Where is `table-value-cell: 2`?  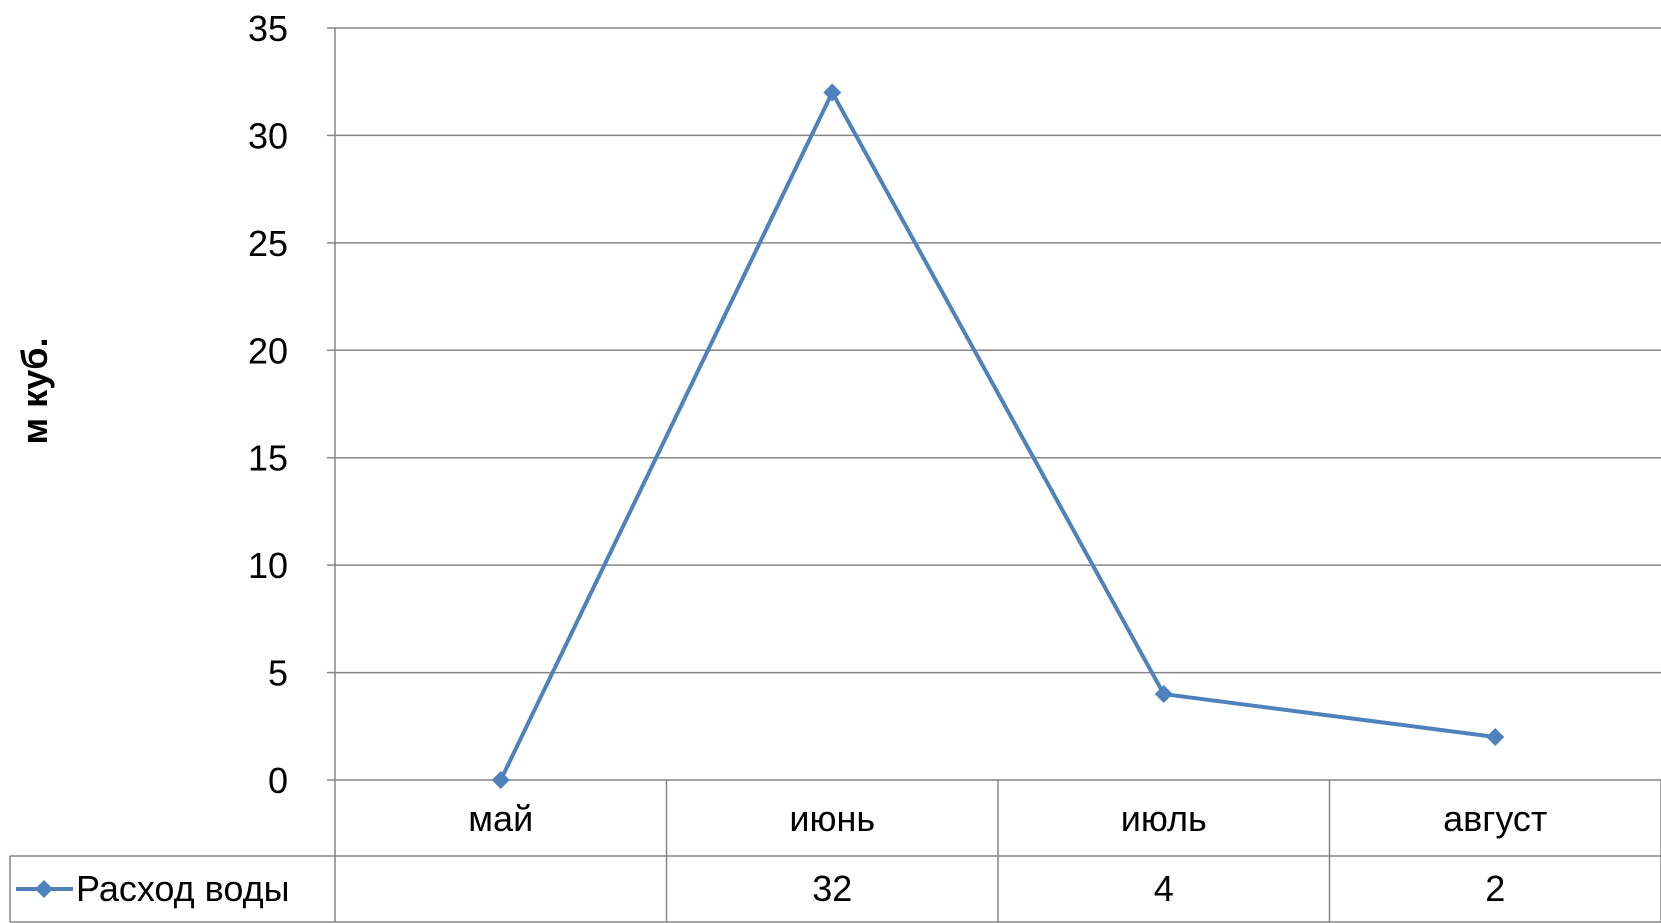 table-value-cell: 2 is located at coordinates (1495, 888).